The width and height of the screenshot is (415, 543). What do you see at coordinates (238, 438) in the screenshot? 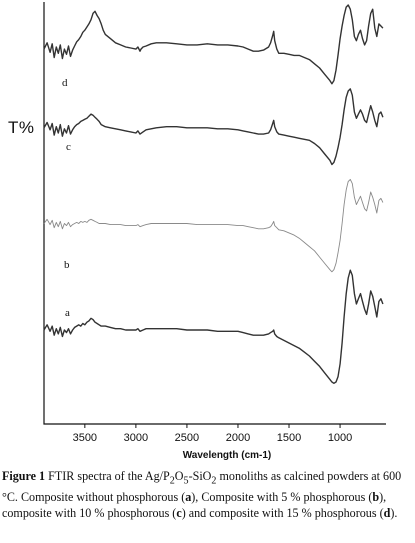
I see `x-tick-label: 2000` at bounding box center [238, 438].